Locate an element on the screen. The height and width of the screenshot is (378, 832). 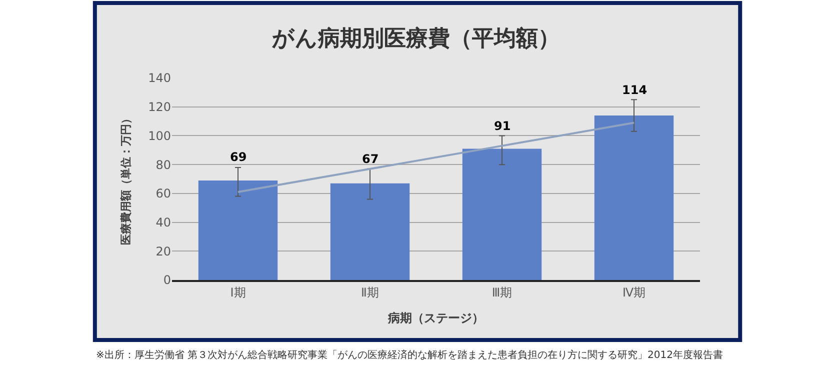
y-tick-label: 80 is located at coordinates (163, 165).